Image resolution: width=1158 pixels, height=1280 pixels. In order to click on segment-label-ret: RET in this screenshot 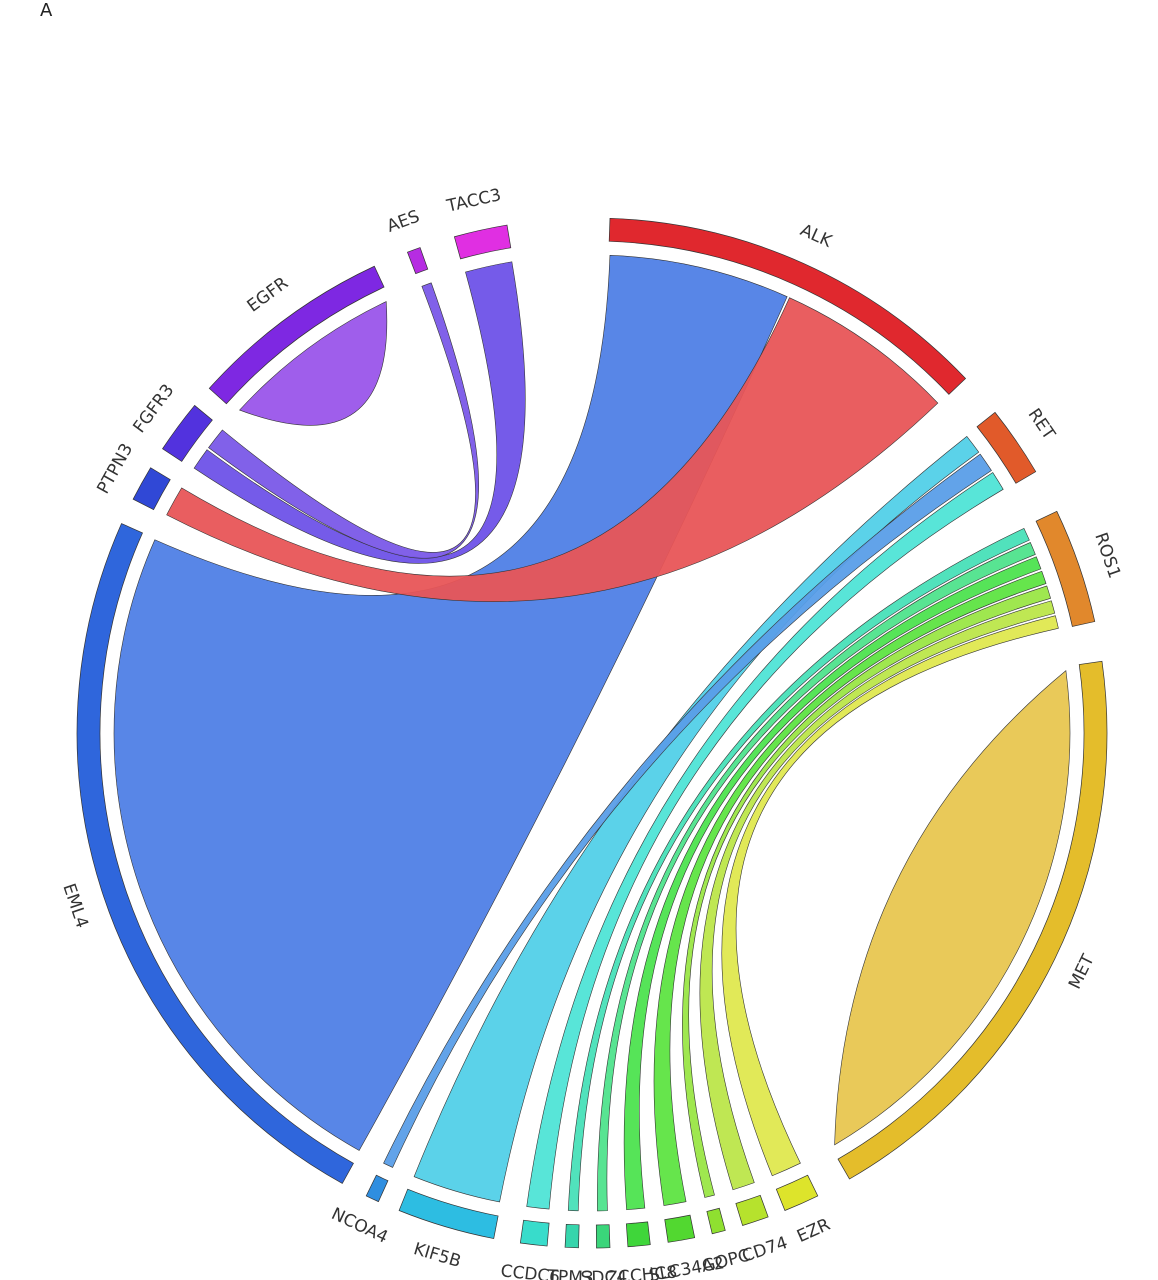, I will do `click(1041, 424)`.